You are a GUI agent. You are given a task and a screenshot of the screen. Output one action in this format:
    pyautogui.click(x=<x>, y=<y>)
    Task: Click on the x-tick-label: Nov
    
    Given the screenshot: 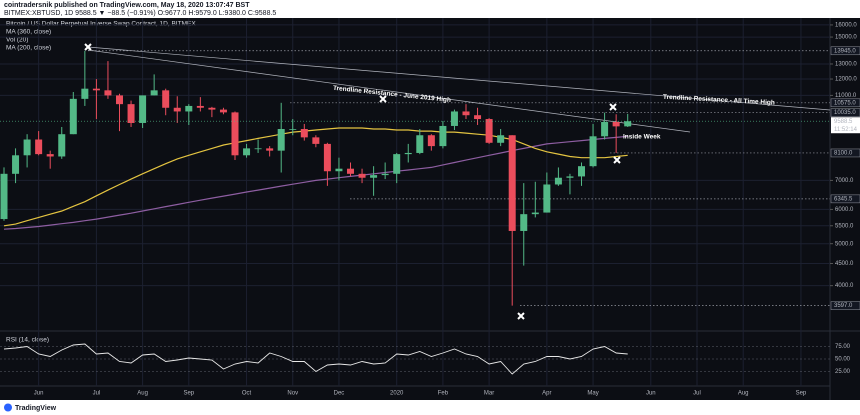 What is the action you would take?
    pyautogui.click(x=292, y=394)
    